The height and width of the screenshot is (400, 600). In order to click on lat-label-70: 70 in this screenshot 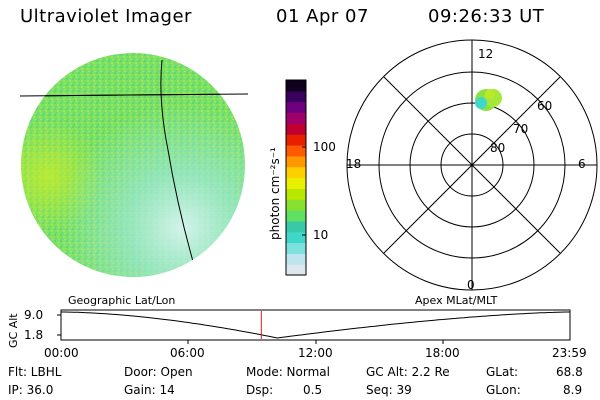, I will do `click(520, 129)`.